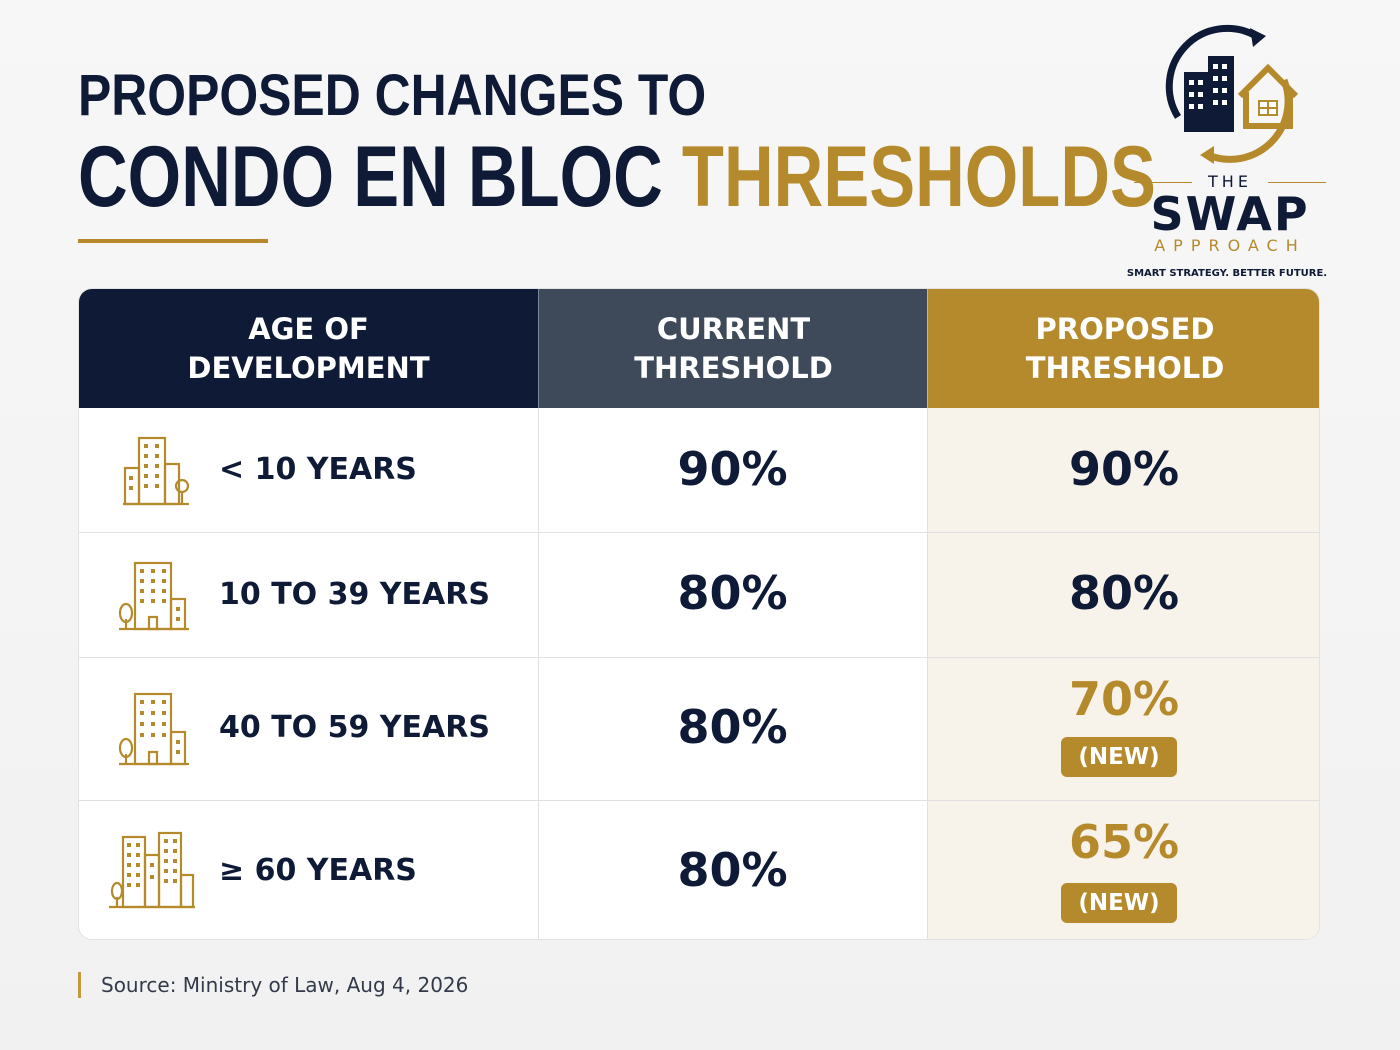  I want to click on source-note: Source: Ministry of Law, Aug 4, 2026, so click(273, 985).